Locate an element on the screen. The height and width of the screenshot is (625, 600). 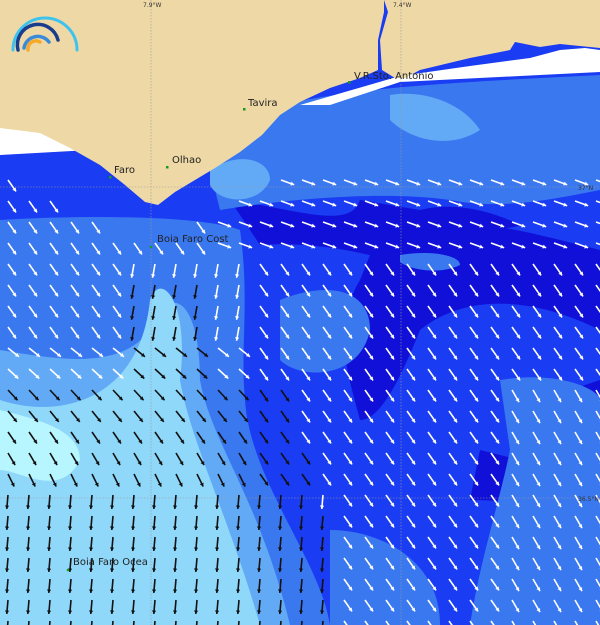
place-olhao: Olhao is located at coordinates (186, 160).